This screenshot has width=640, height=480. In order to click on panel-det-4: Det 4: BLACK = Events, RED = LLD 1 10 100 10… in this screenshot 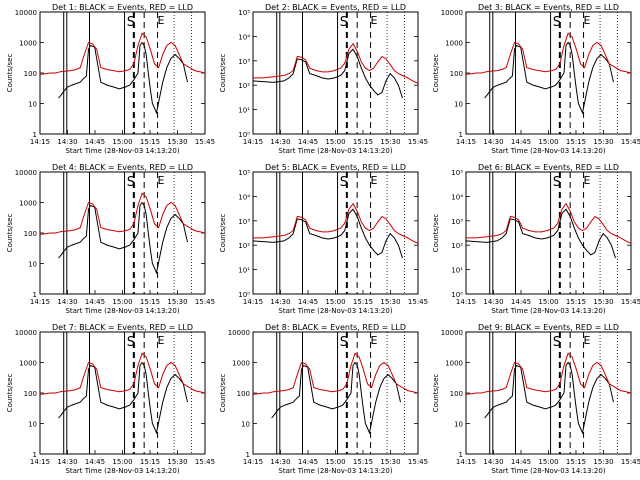, I will do `click(110, 239)`.